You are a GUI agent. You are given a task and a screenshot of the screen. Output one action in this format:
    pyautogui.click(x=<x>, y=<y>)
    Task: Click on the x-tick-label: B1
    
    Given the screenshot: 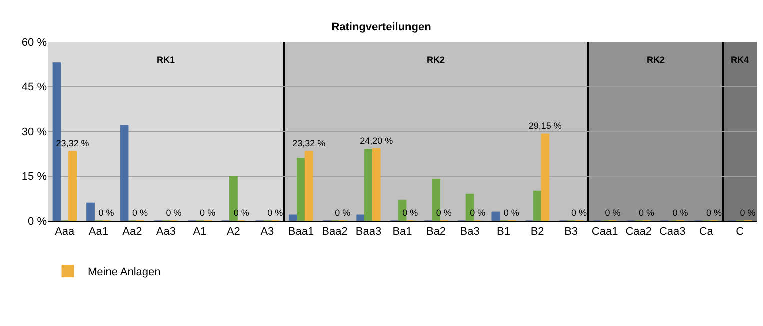 What is the action you would take?
    pyautogui.click(x=504, y=232)
    